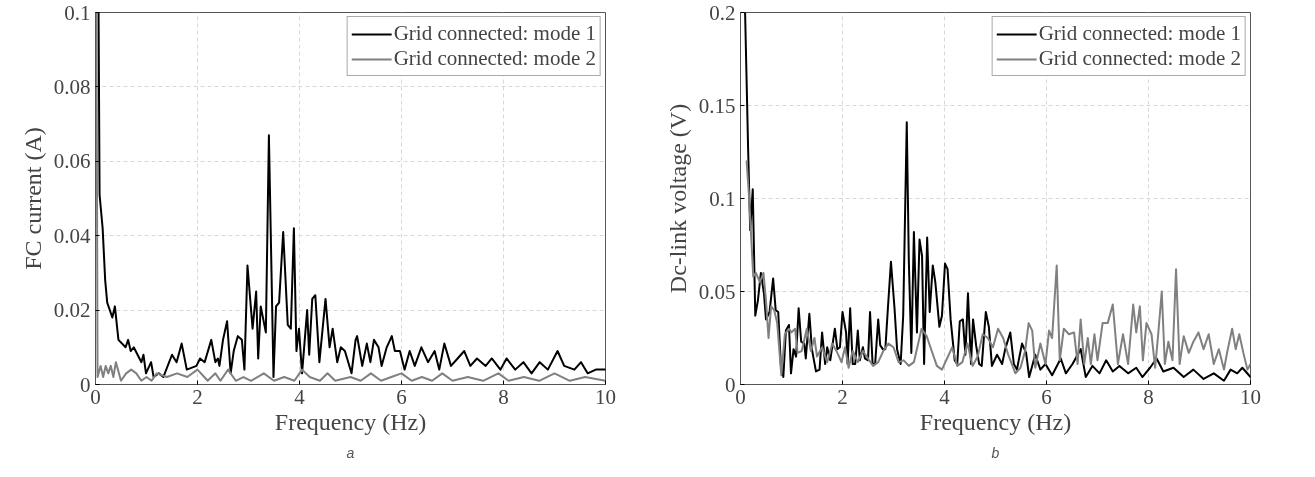  Describe the element at coordinates (677, 198) in the screenshot. I see `y-axis-title: Dc-link voltage (V)` at that location.